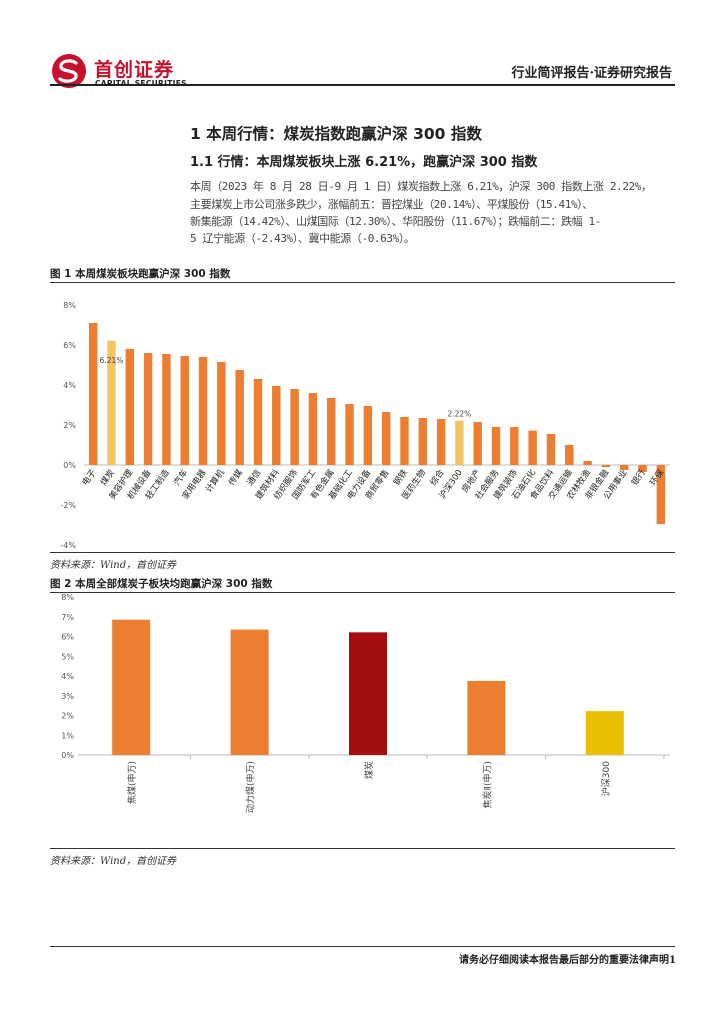 Image resolution: width=724 pixels, height=1024 pixels. I want to click on chart1-ytick-label: 0%, so click(69, 465).